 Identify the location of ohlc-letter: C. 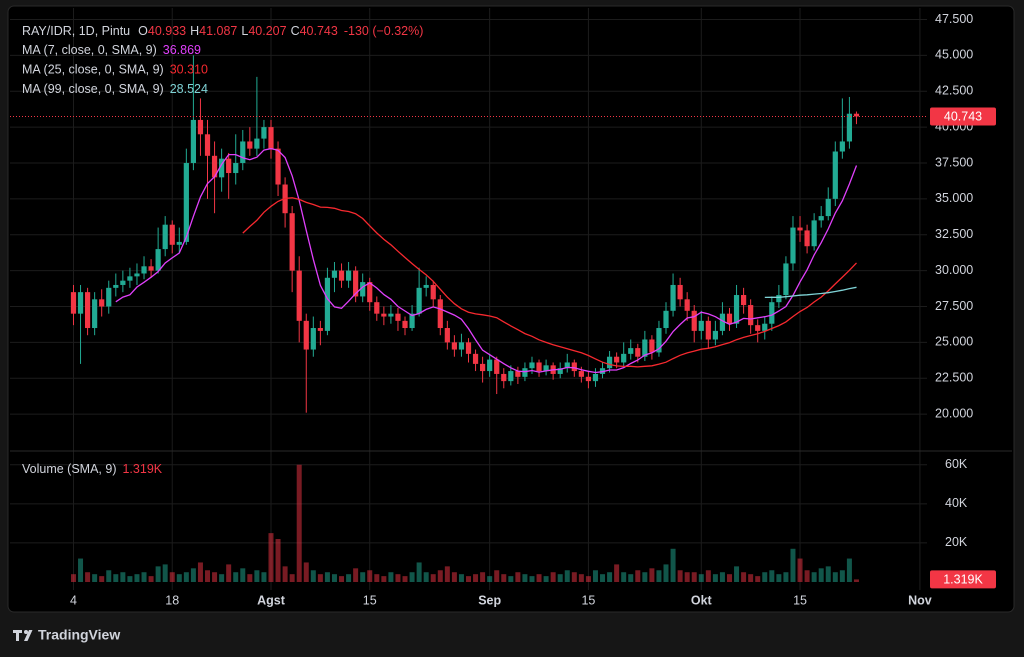
(295, 31).